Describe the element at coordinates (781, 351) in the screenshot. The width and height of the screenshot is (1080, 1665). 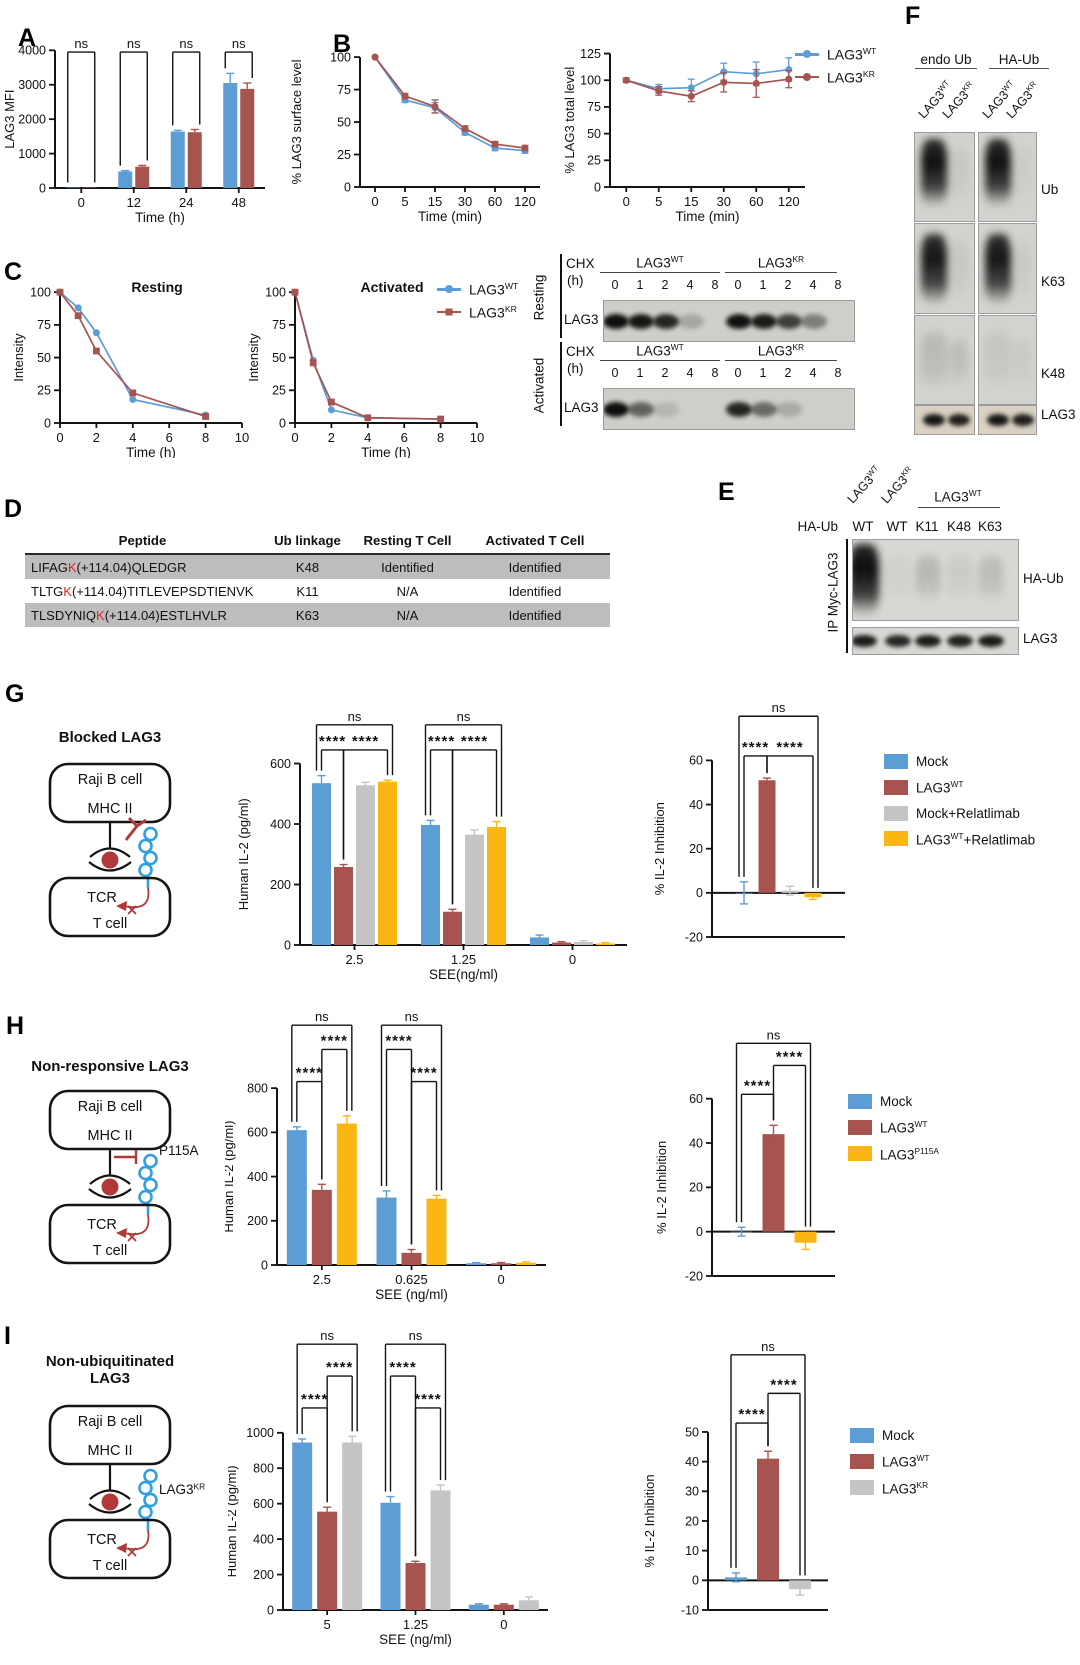
I see `lag3-kr-lane-header: LAG3KR` at that location.